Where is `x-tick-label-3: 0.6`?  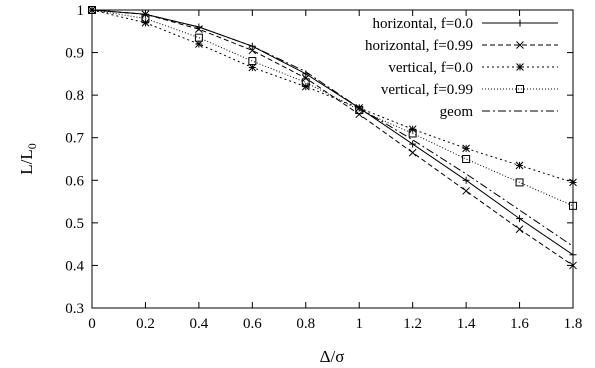
x-tick-label-3: 0.6 is located at coordinates (252, 324).